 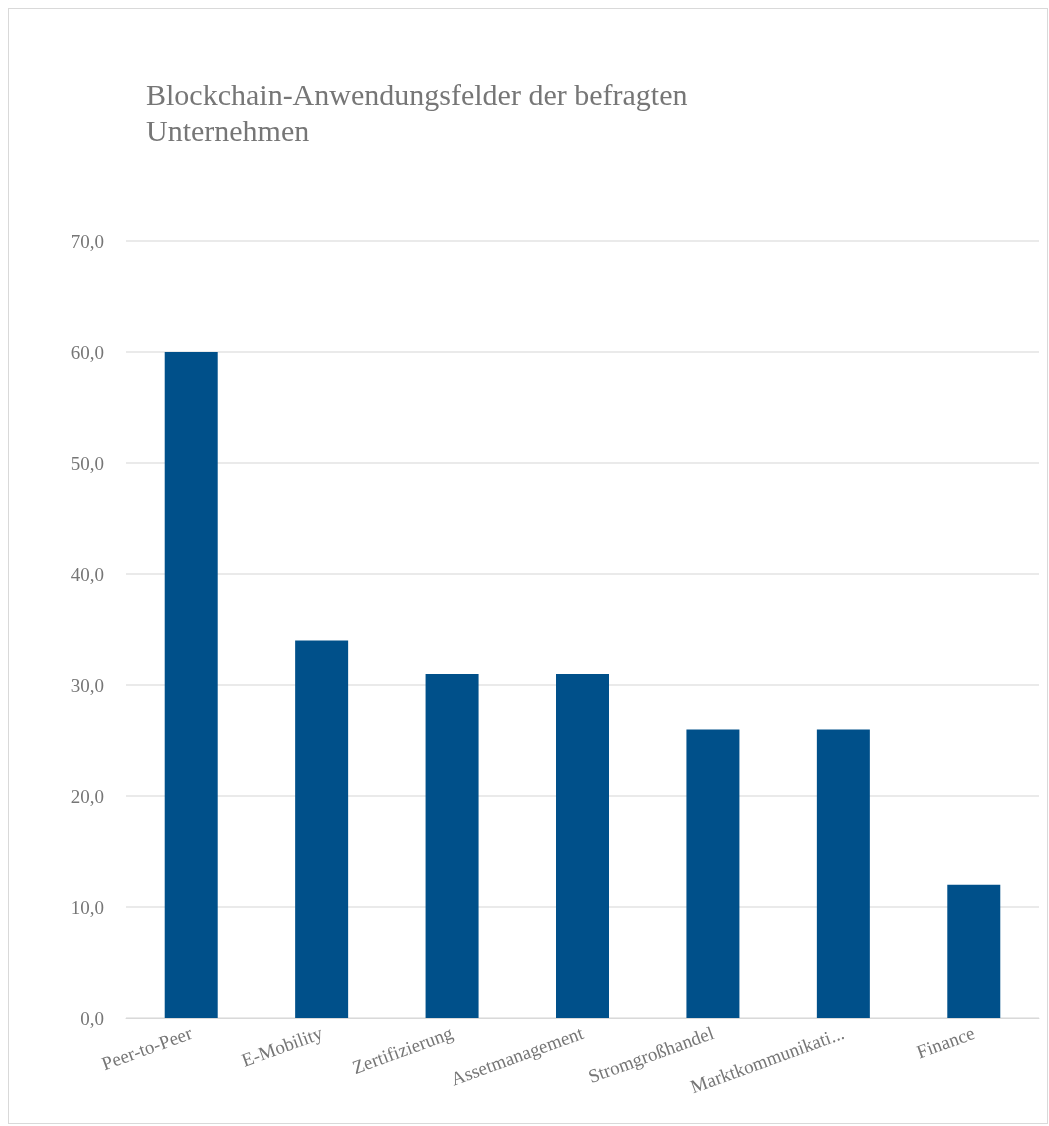 I want to click on y-tick-label: 20,0, so click(x=87, y=796).